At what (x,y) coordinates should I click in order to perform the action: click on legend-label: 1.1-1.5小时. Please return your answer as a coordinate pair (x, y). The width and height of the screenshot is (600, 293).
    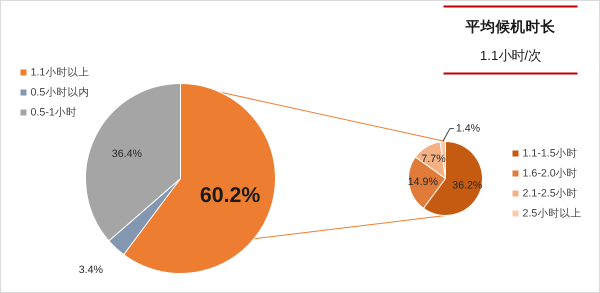
    Looking at the image, I should click on (550, 153).